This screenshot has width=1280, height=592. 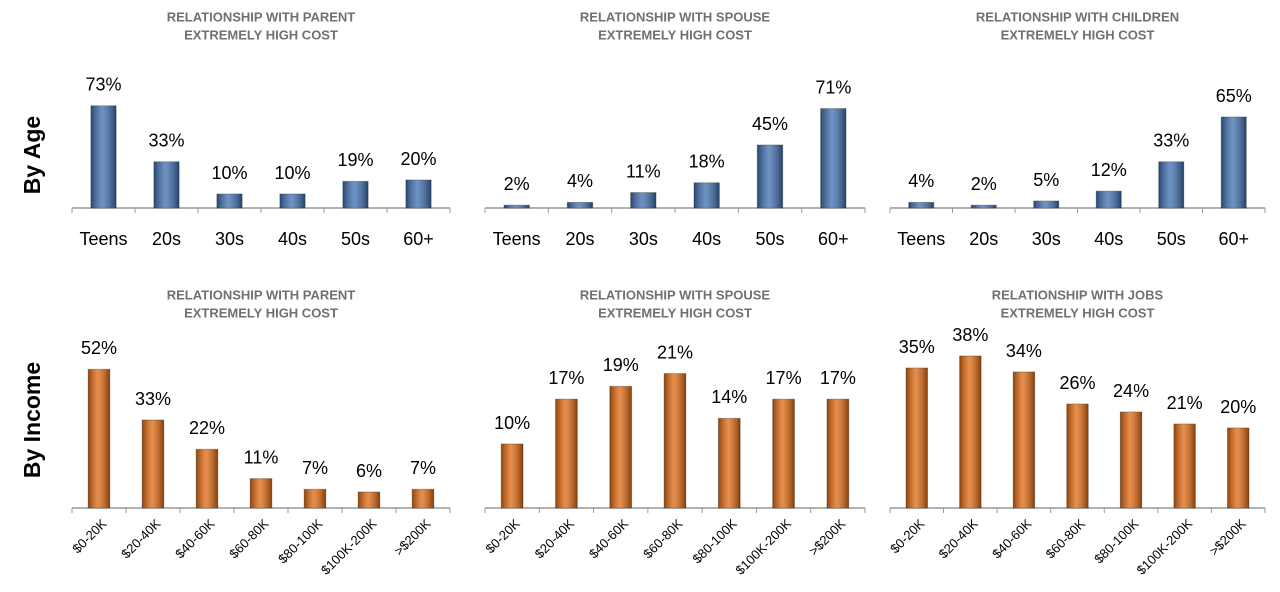 I want to click on value-label: 19%, so click(x=621, y=365).